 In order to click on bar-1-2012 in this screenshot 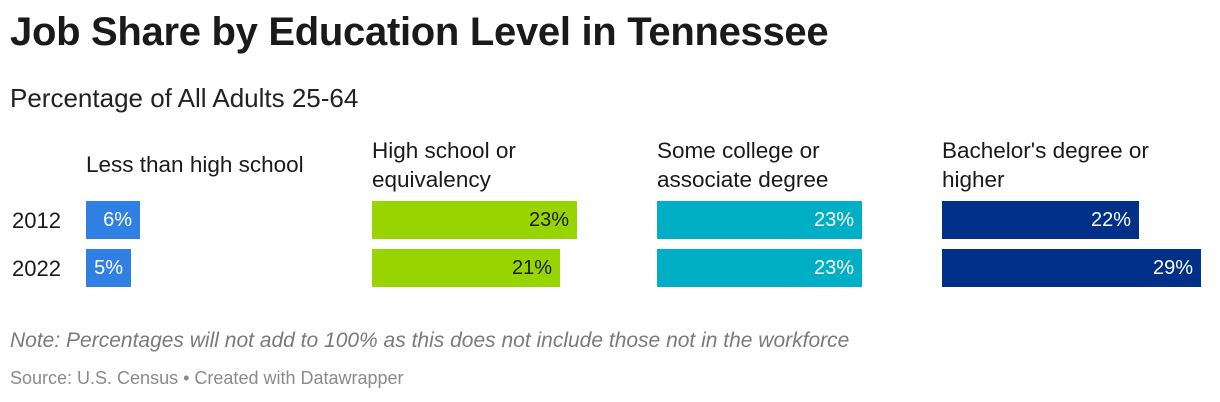, I will do `click(113, 220)`.